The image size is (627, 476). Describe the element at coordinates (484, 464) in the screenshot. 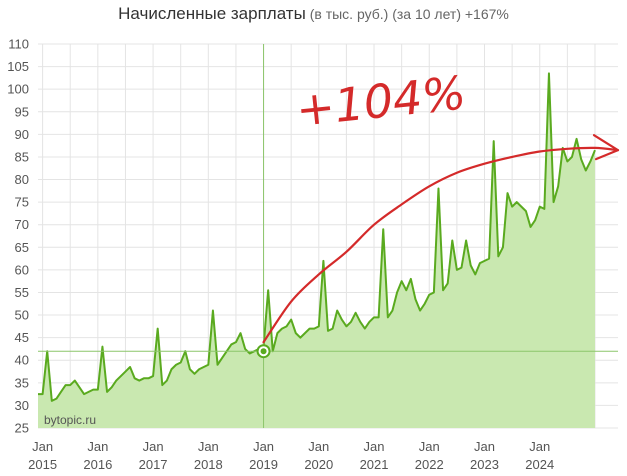

I see `x-tick-year: 2023` at that location.